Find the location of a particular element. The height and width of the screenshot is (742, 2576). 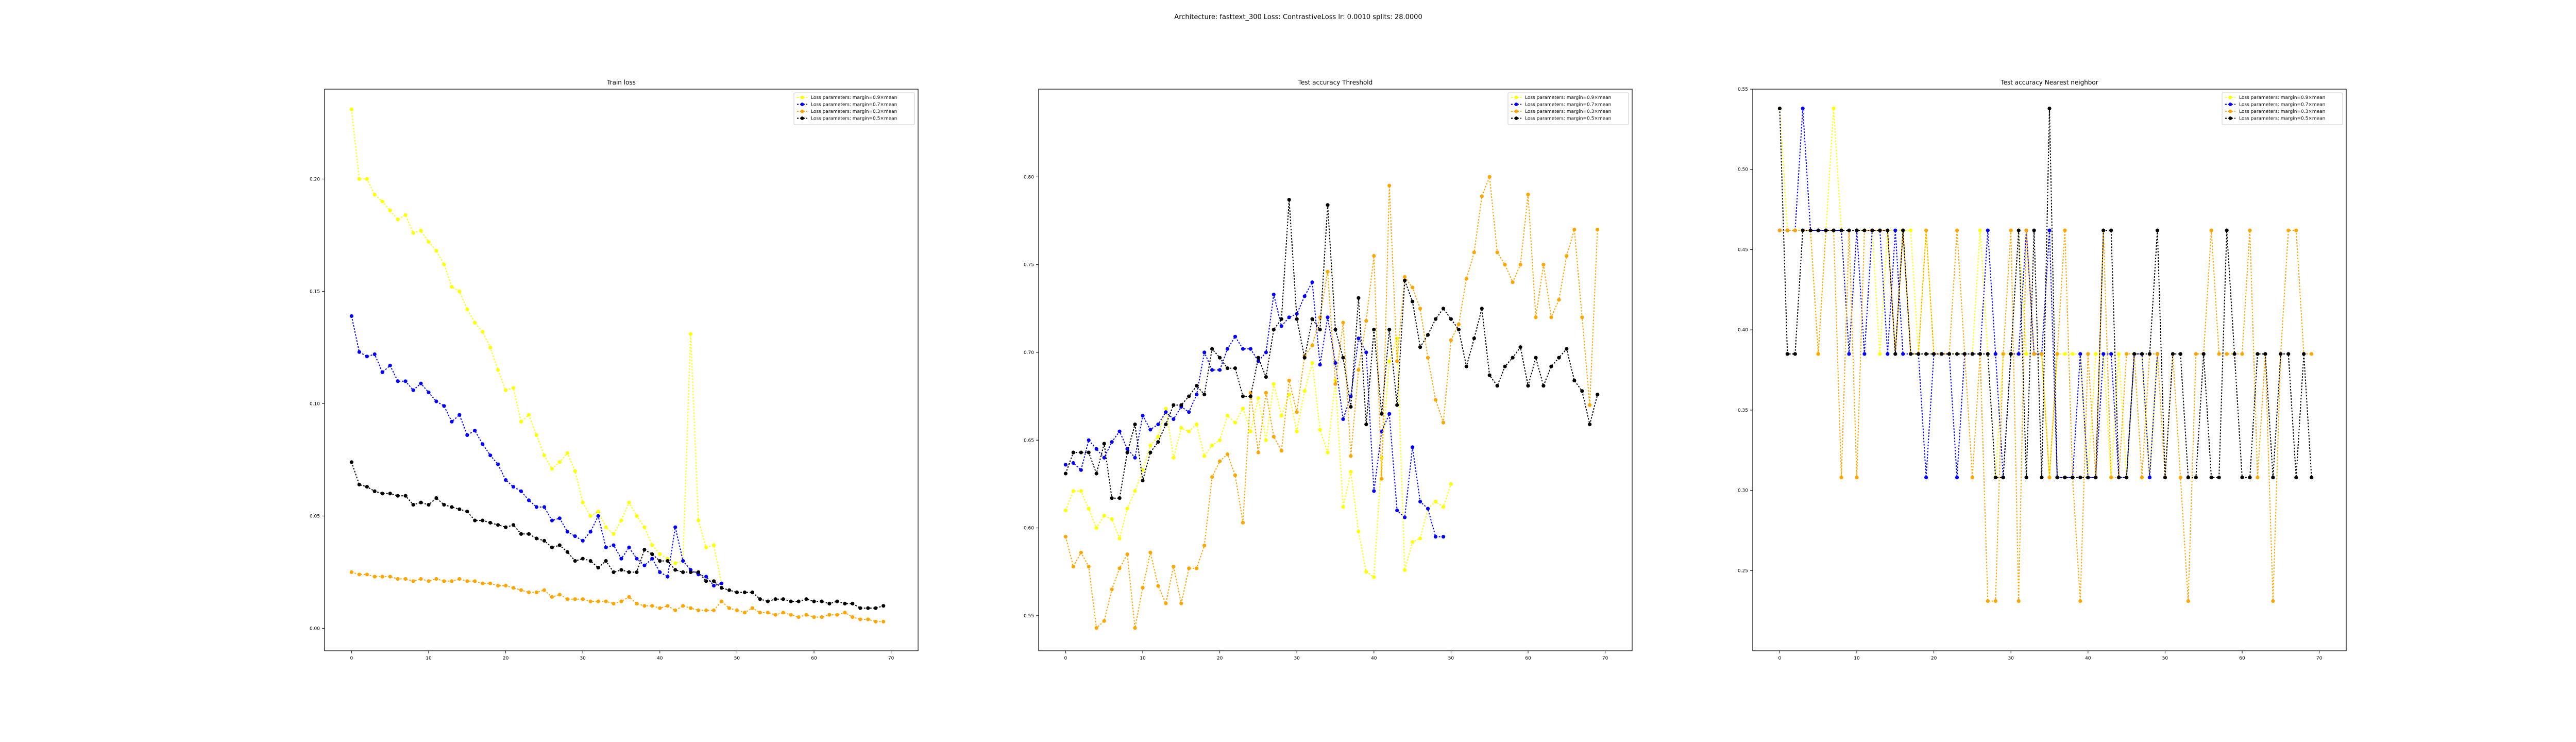

x-tick-label: 70 is located at coordinates (891, 658).